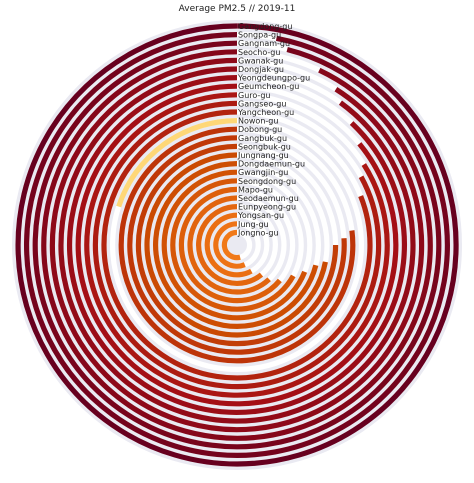 This screenshot has width=474, height=483. I want to click on ring-label: Seongdong-gu, so click(267, 181).